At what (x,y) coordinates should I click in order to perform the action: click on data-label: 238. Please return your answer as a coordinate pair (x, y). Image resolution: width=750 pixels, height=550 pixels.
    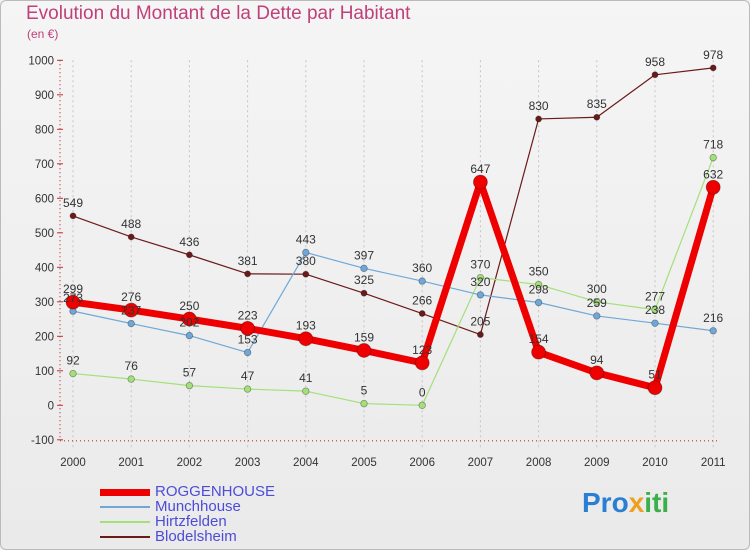
    Looking at the image, I should click on (655, 310).